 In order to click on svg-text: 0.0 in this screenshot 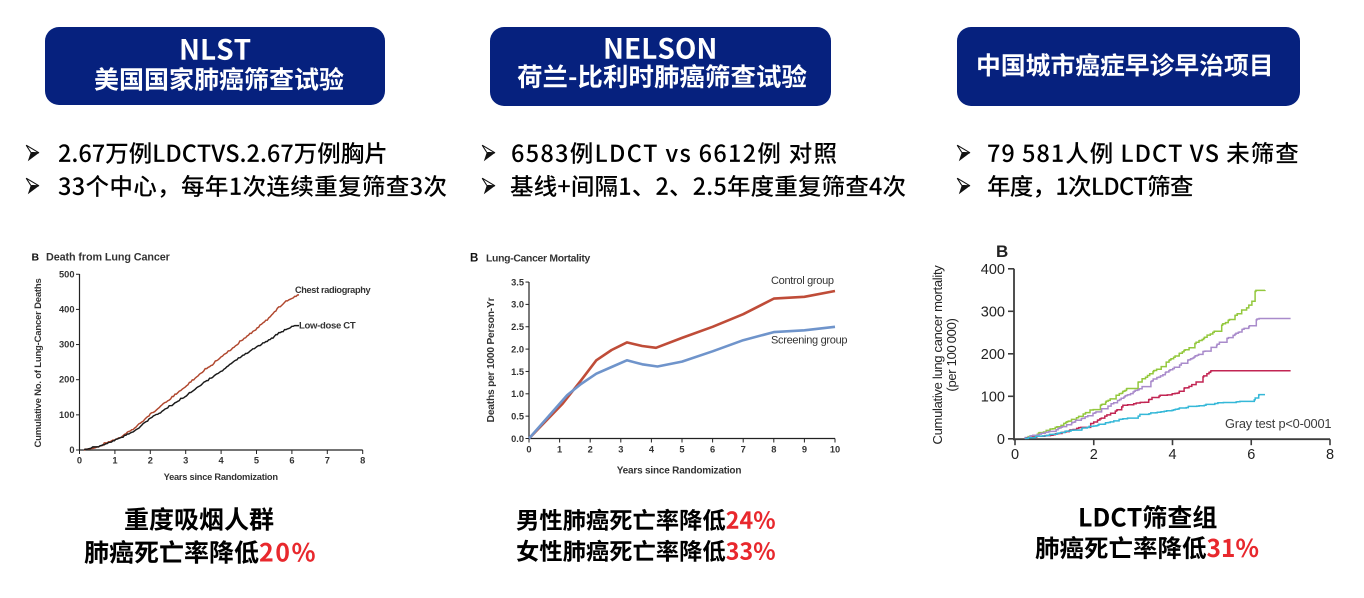, I will do `click(517, 439)`.